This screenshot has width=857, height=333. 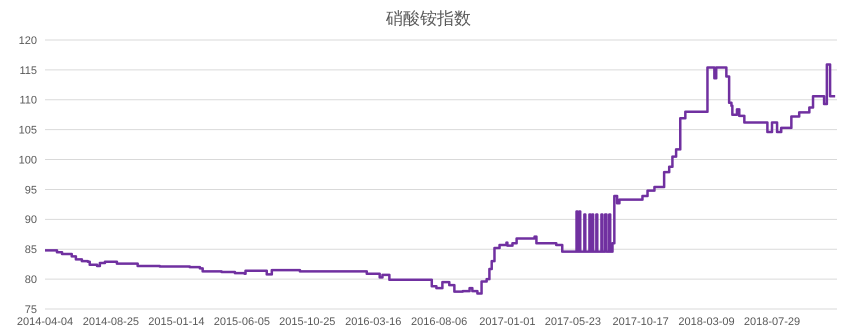 I want to click on y-tick-label: 110, so click(x=28, y=100).